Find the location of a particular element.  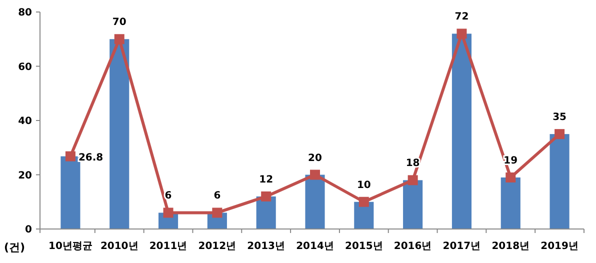

data-label: 10 is located at coordinates (363, 185).